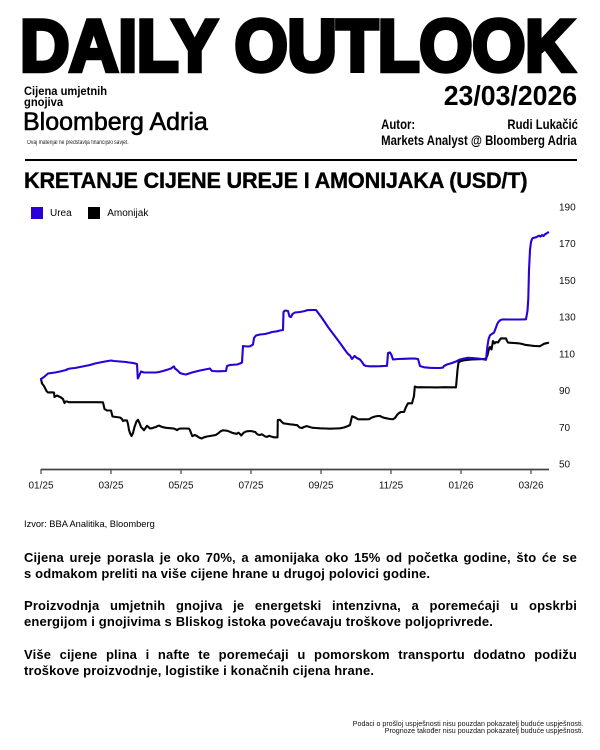 Image resolution: width=600 pixels, height=750 pixels. I want to click on svg-text: 09/25, so click(320, 486).